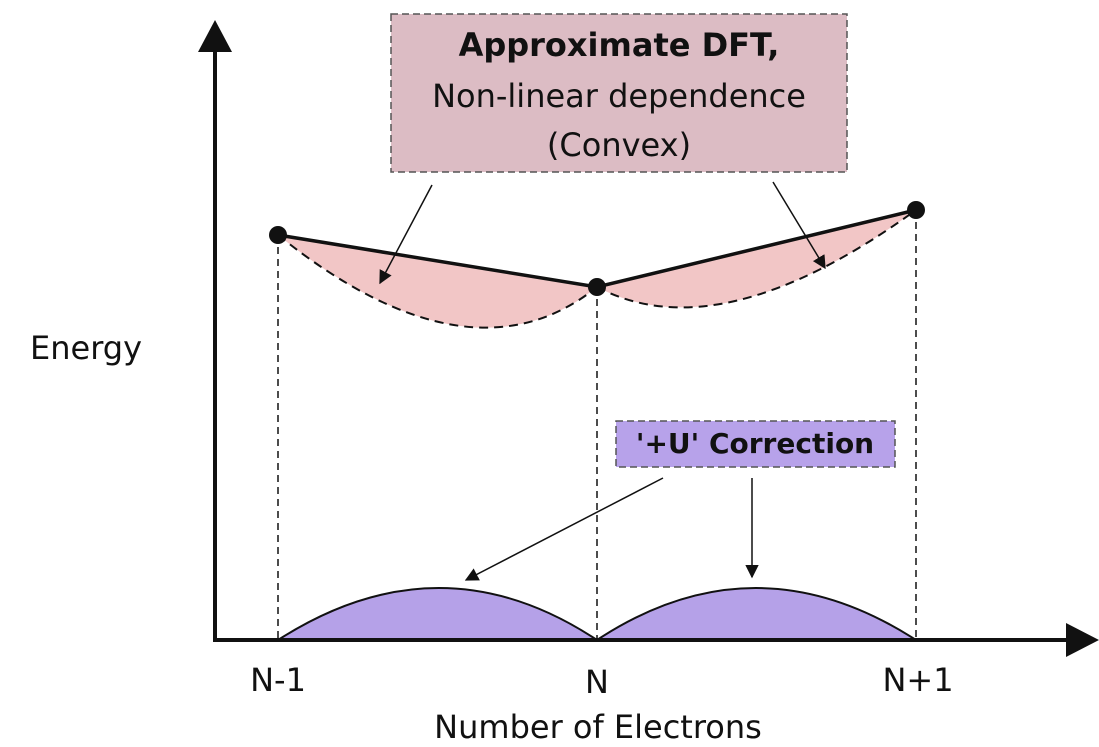  I want to click on u-hump-left, so click(437, 614).